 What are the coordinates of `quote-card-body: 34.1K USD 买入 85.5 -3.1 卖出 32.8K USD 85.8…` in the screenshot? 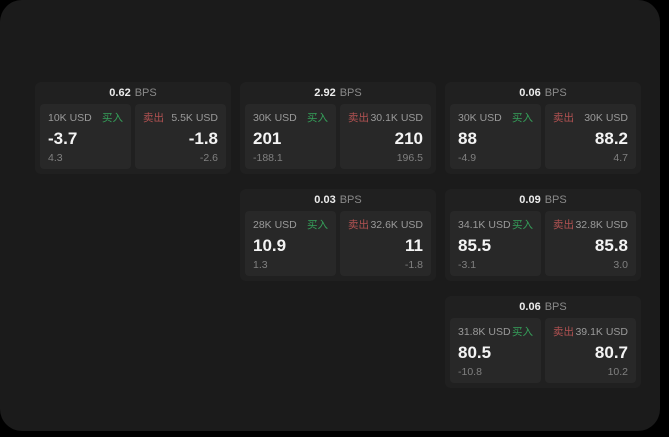 It's located at (543, 246).